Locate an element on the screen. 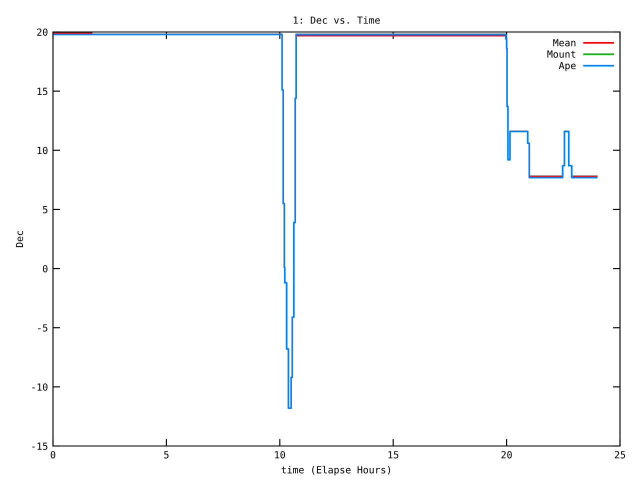 Image resolution: width=640 pixels, height=480 pixels. y-tick-label: -5 is located at coordinates (43, 328).